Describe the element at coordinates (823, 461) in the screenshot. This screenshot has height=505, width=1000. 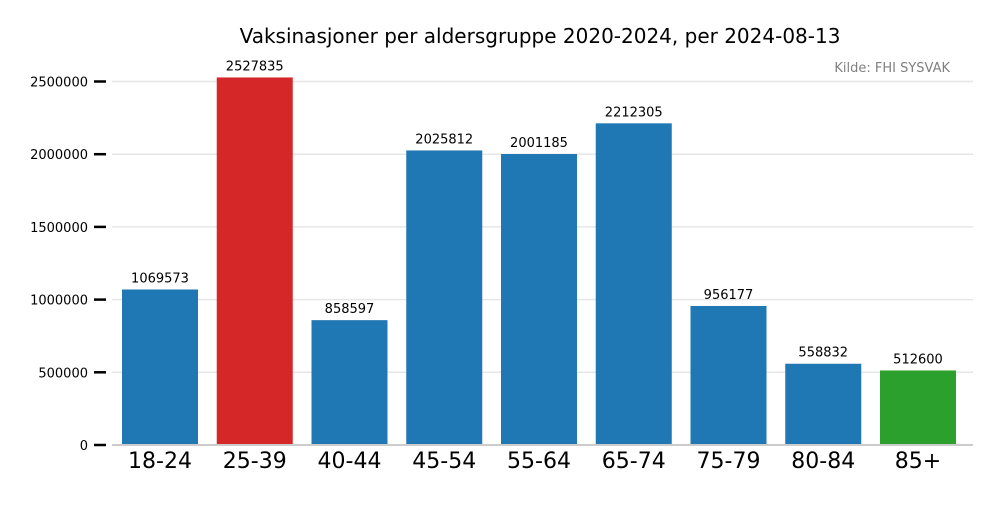
I see `x-tick-label: 80-84` at that location.